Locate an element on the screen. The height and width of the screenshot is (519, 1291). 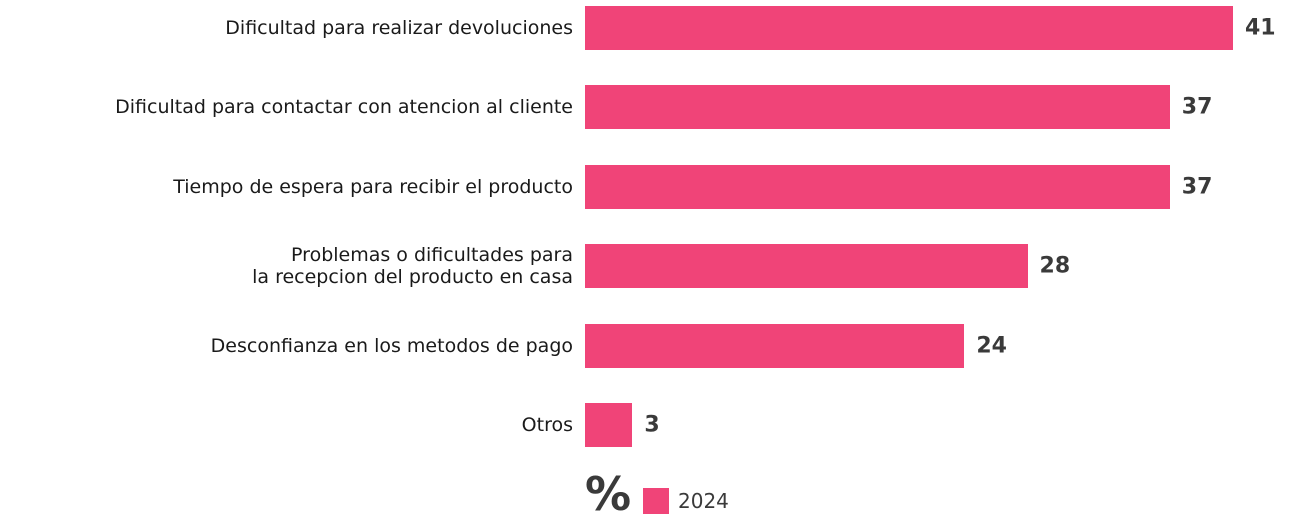
unit: % is located at coordinates (608, 493).